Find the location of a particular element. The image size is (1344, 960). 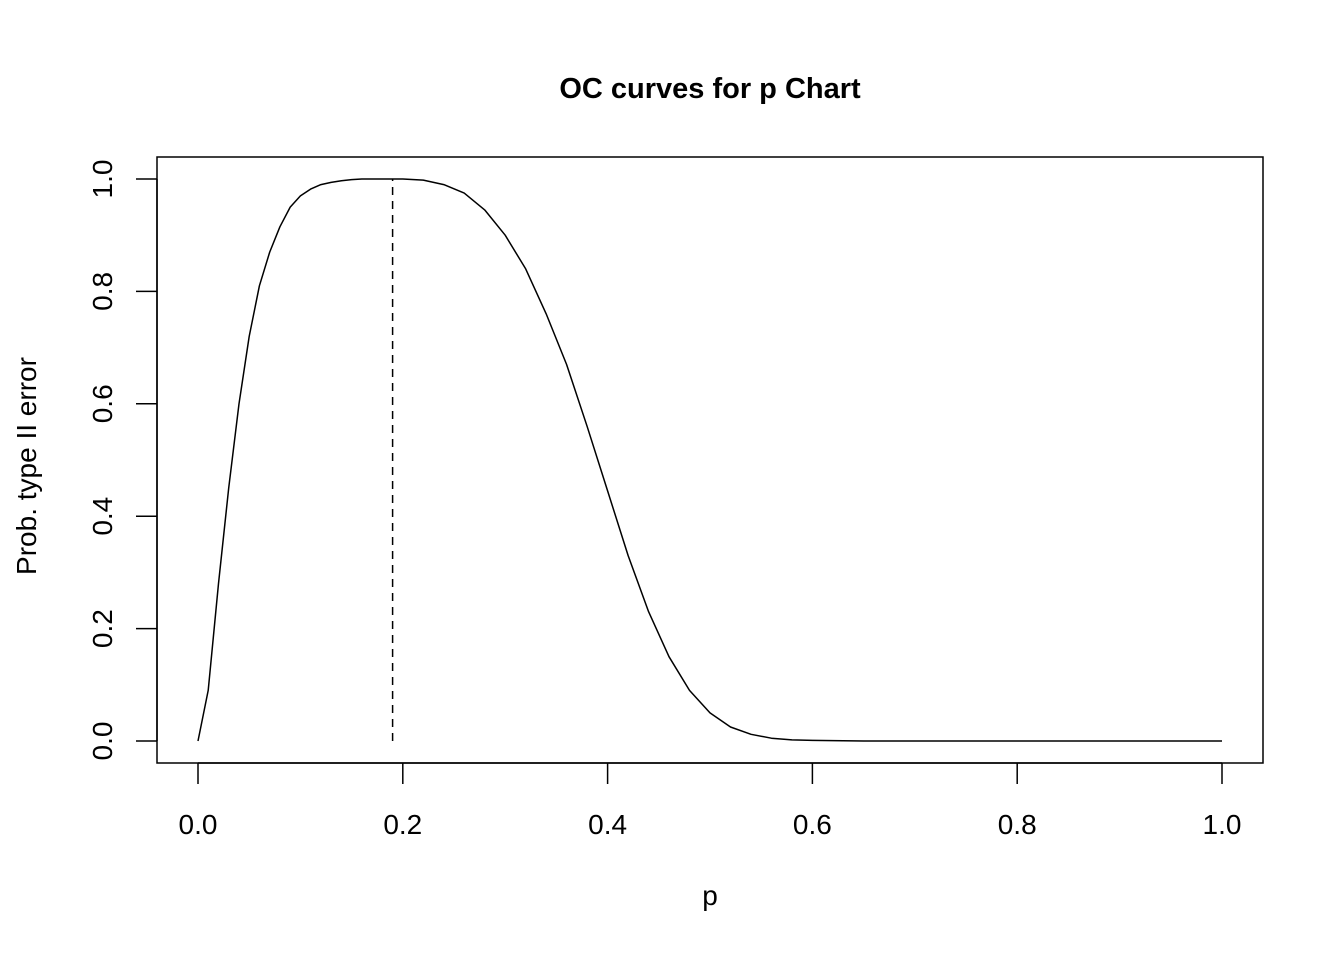

y-tick-label: 0.6 is located at coordinates (102, 403).